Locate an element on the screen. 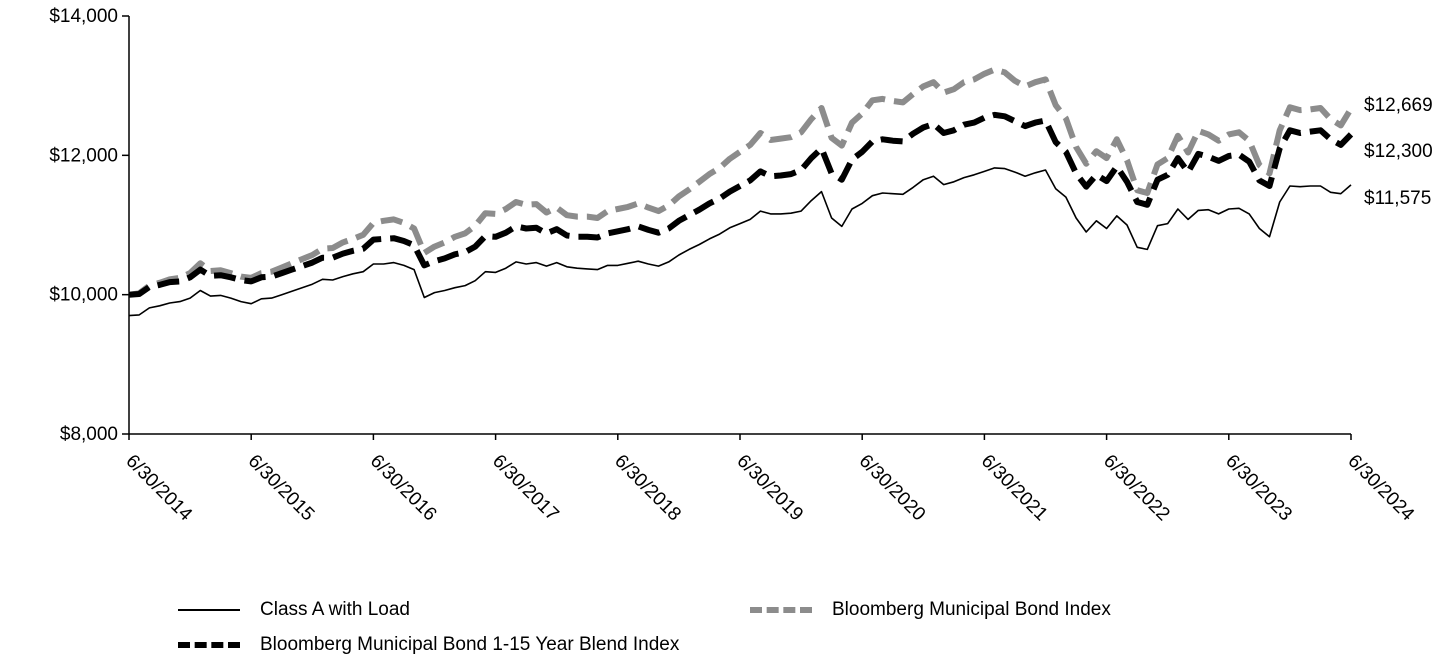  y-tick-label: $10,000 is located at coordinates (83, 295).